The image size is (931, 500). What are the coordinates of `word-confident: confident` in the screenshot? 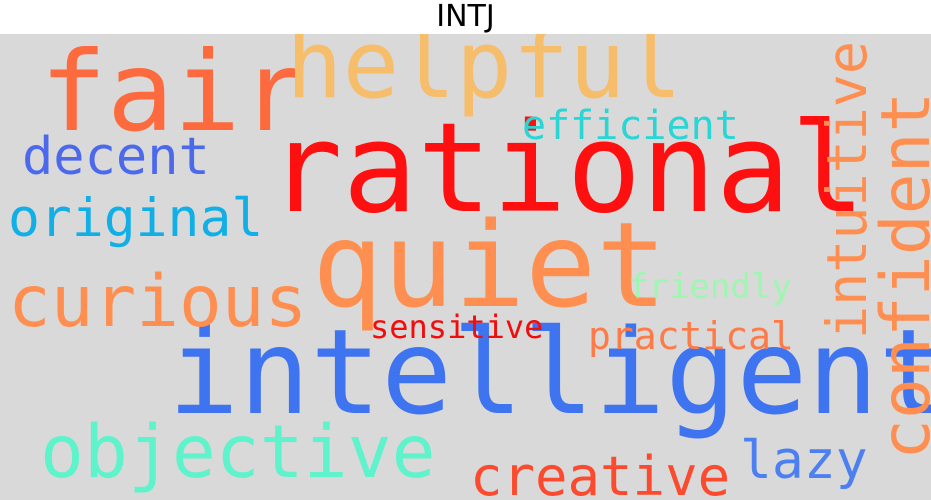 It's located at (899, 275).